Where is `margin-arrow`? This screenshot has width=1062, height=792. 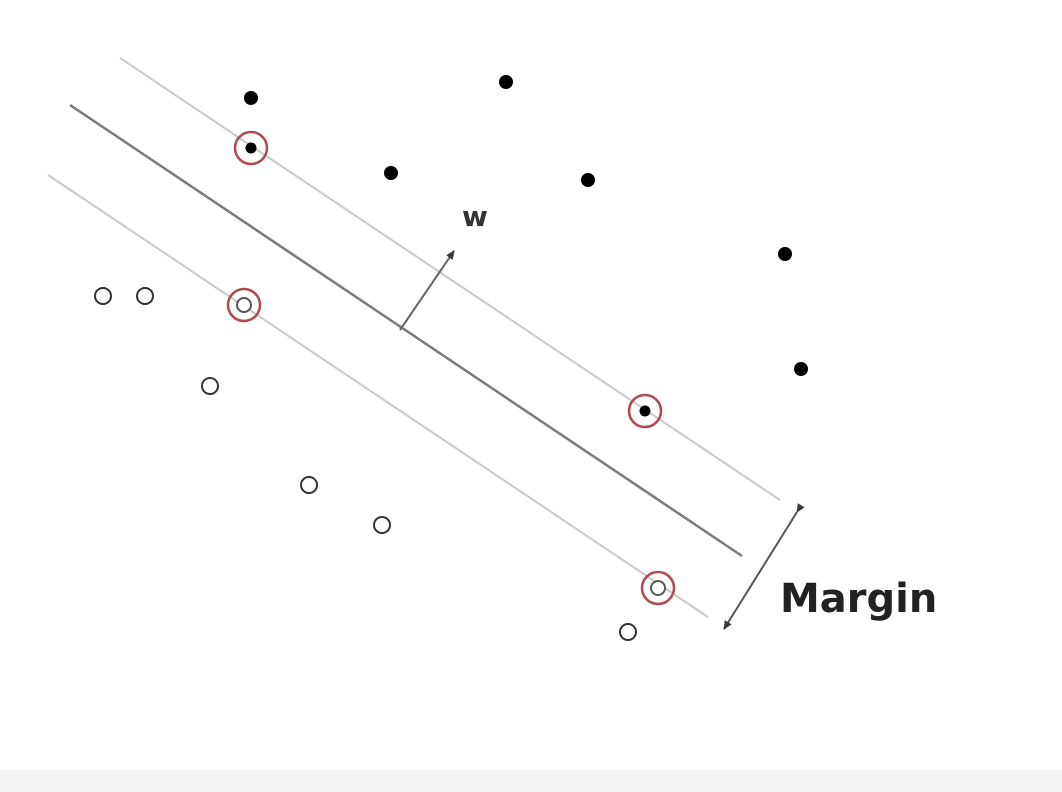
margin-arrow is located at coordinates (764, 566).